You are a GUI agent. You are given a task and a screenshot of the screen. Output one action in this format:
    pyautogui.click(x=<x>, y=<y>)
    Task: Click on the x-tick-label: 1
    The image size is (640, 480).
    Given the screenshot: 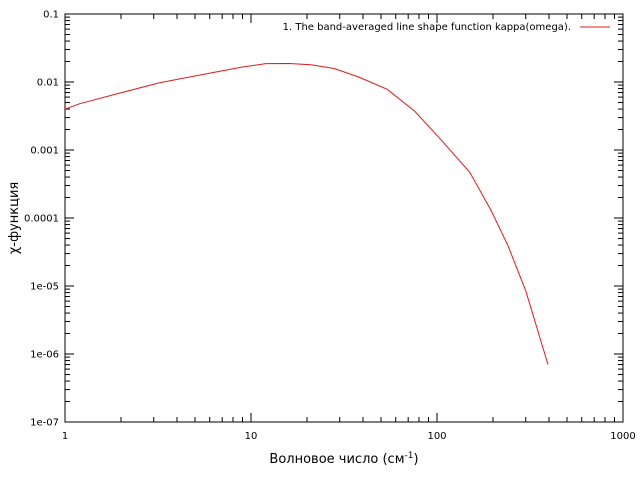 What is the action you would take?
    pyautogui.click(x=65, y=436)
    